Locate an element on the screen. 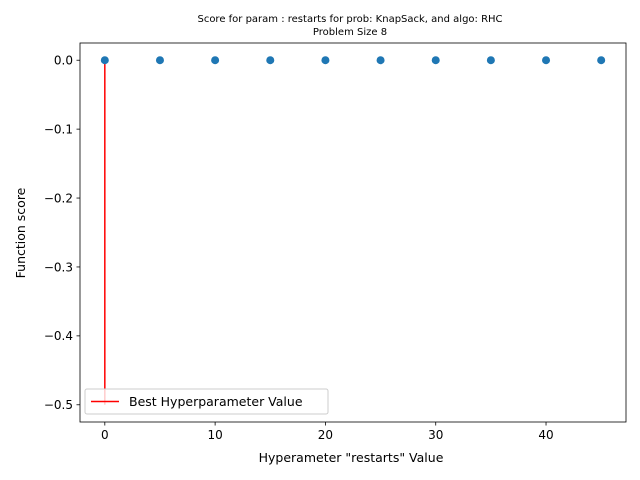 The image size is (640, 480). y-axis: 0.0 −0.1 −0.2 −0.3 −0.4 −0.5 is located at coordinates (62, 233).